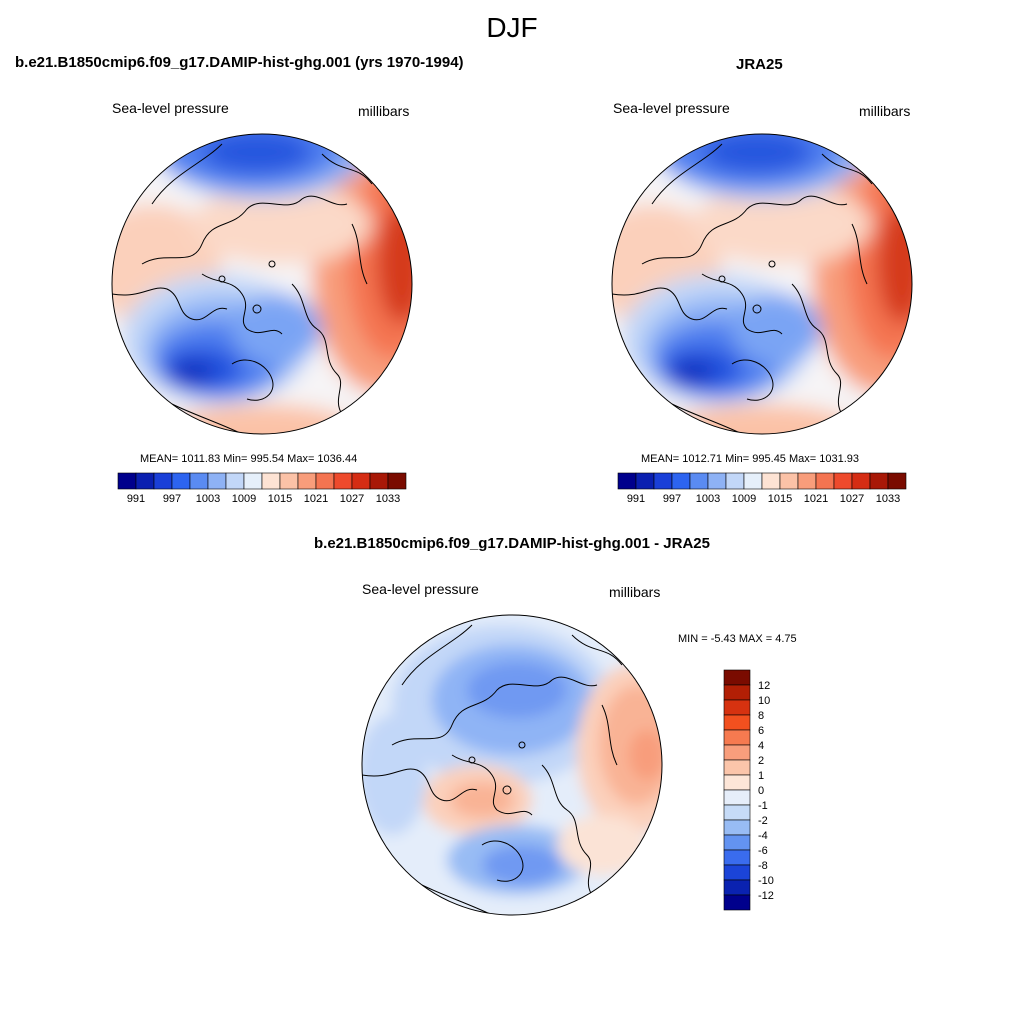  I want to click on panel-obs-title: JRA25, so click(759, 64).